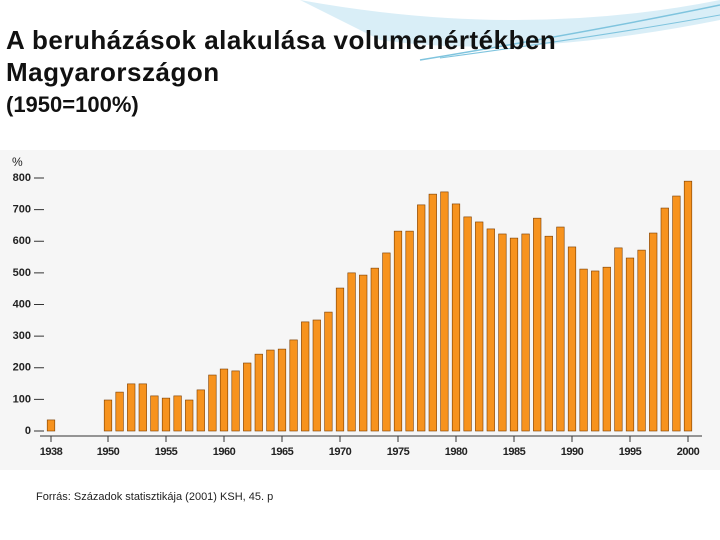 The image size is (720, 540). I want to click on chart-subtitle: (1950=100%), so click(72, 104).